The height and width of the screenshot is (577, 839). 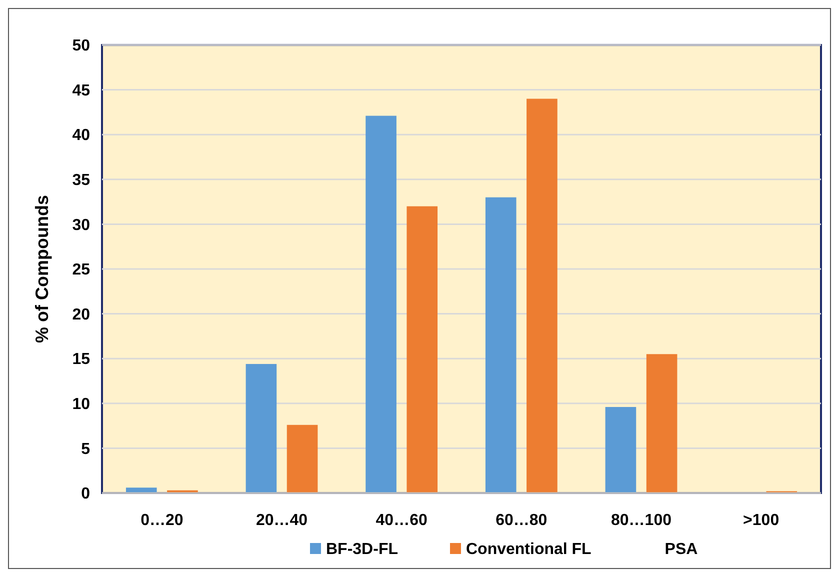 What do you see at coordinates (85, 494) in the screenshot?
I see `y-tick-label: 0` at bounding box center [85, 494].